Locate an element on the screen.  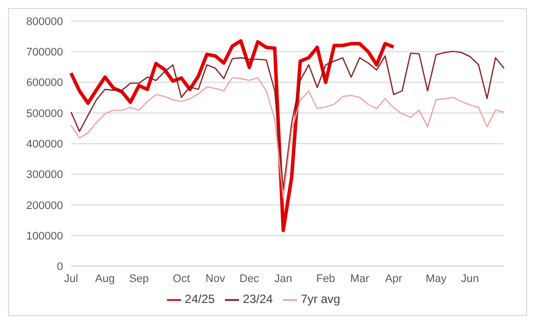
legend-label: 23/24 is located at coordinates (257, 299).